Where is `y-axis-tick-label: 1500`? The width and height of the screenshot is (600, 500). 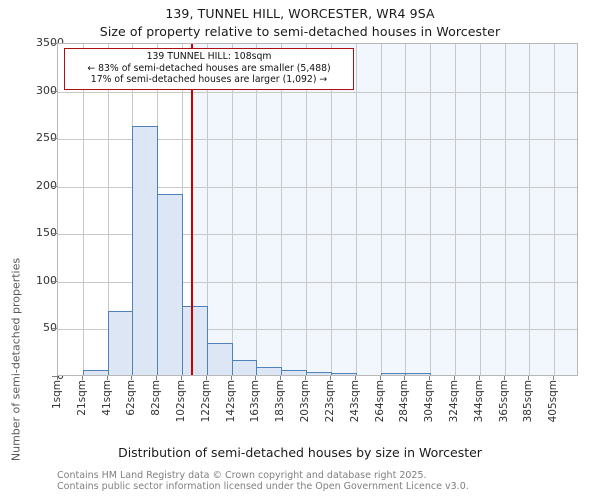 y-axis-tick-label: 1500 is located at coordinates (50, 233).